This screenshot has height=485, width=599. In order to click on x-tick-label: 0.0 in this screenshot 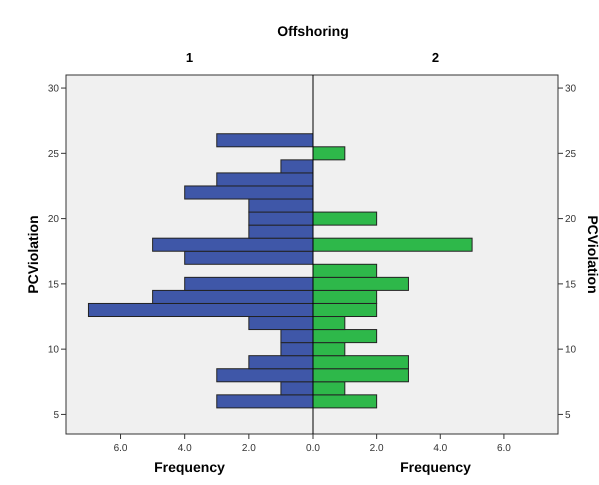, I will do `click(313, 448)`.